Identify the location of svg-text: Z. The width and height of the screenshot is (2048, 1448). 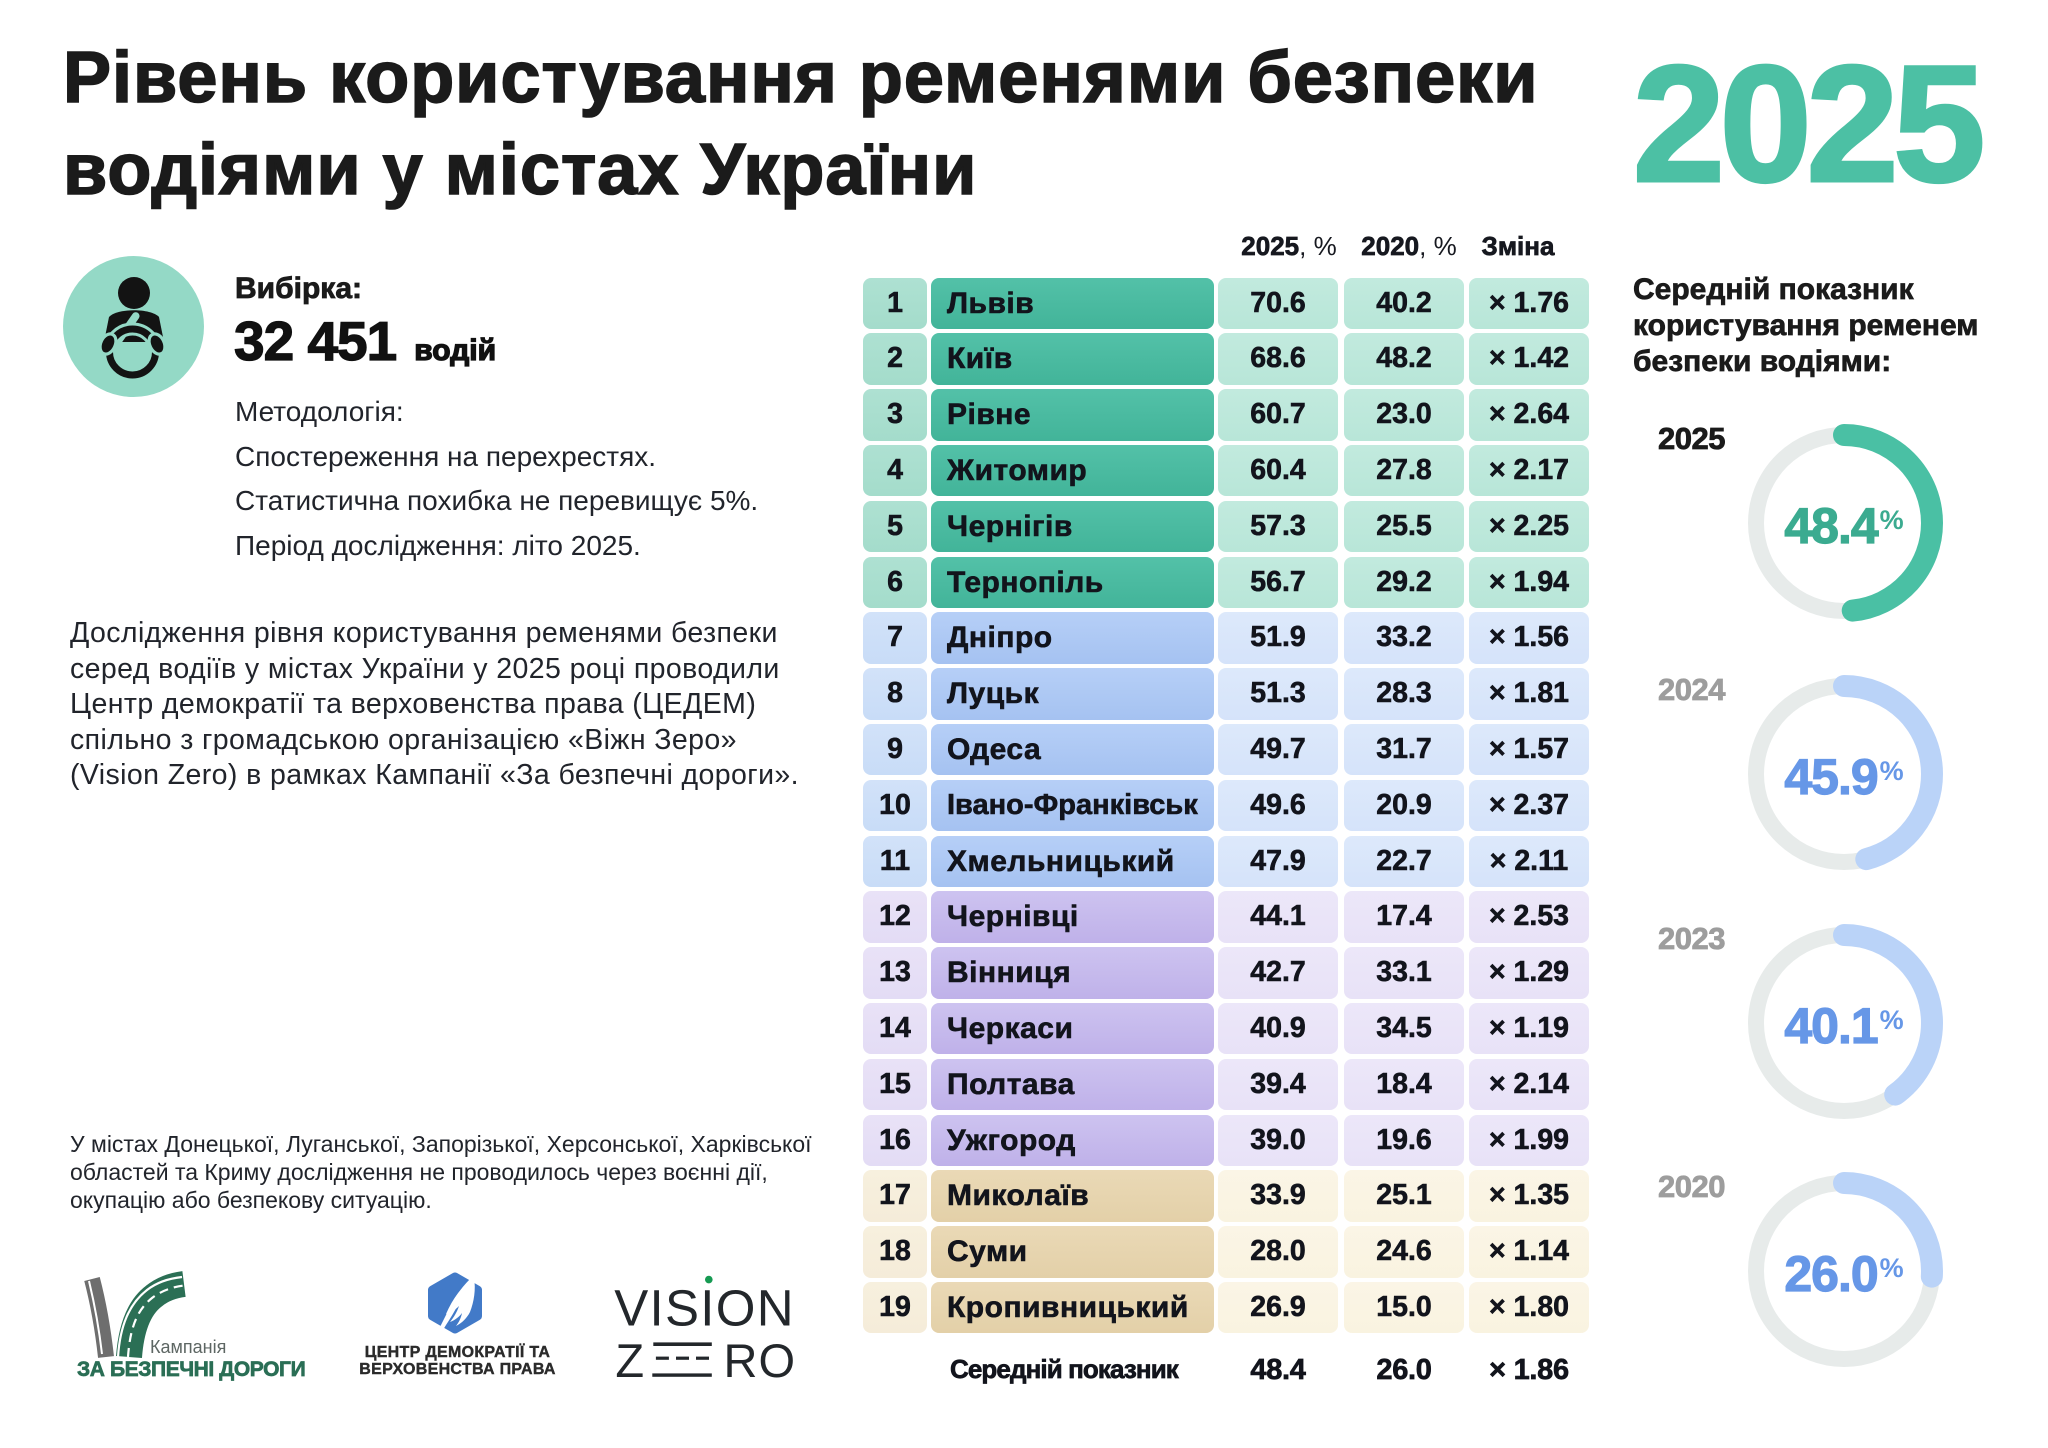
(629, 1359).